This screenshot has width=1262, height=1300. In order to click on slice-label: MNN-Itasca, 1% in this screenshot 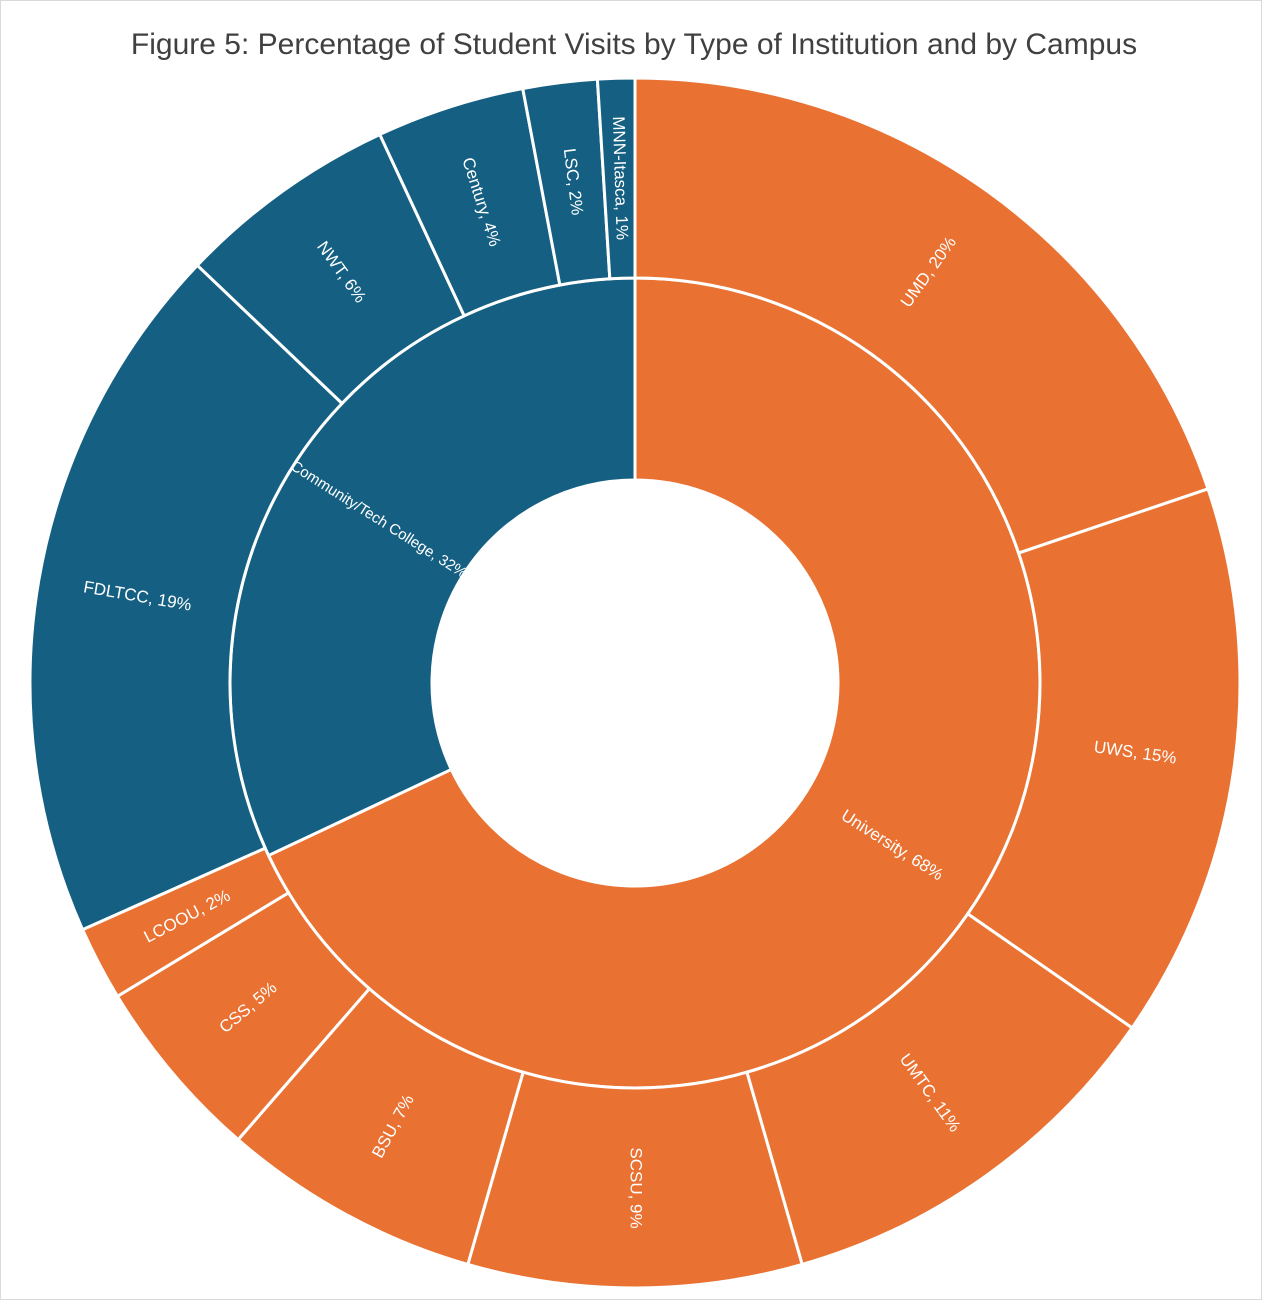, I will do `click(620, 178)`.